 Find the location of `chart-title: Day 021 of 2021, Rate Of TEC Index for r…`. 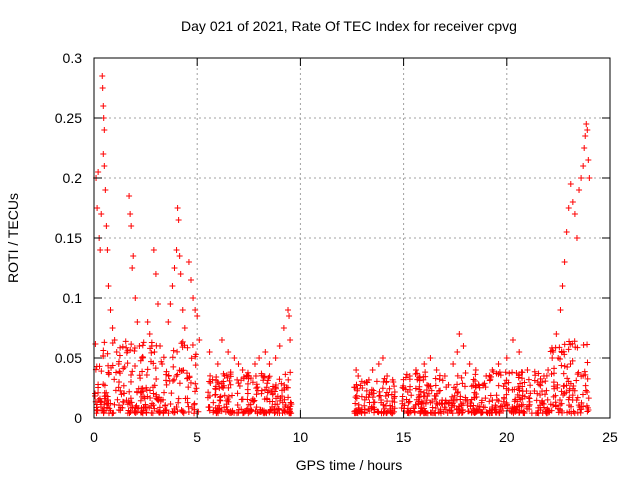

chart-title: Day 021 of 2021, Rate Of TEC Index for r… is located at coordinates (349, 26).